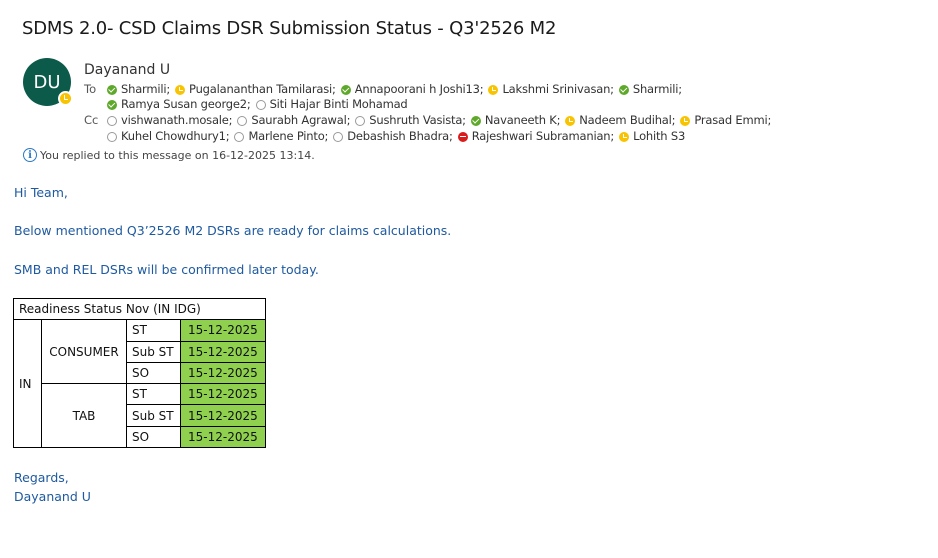  Describe the element at coordinates (331, 104) in the screenshot. I see `recipient: Siti Hajar Binti Mohamad` at that location.